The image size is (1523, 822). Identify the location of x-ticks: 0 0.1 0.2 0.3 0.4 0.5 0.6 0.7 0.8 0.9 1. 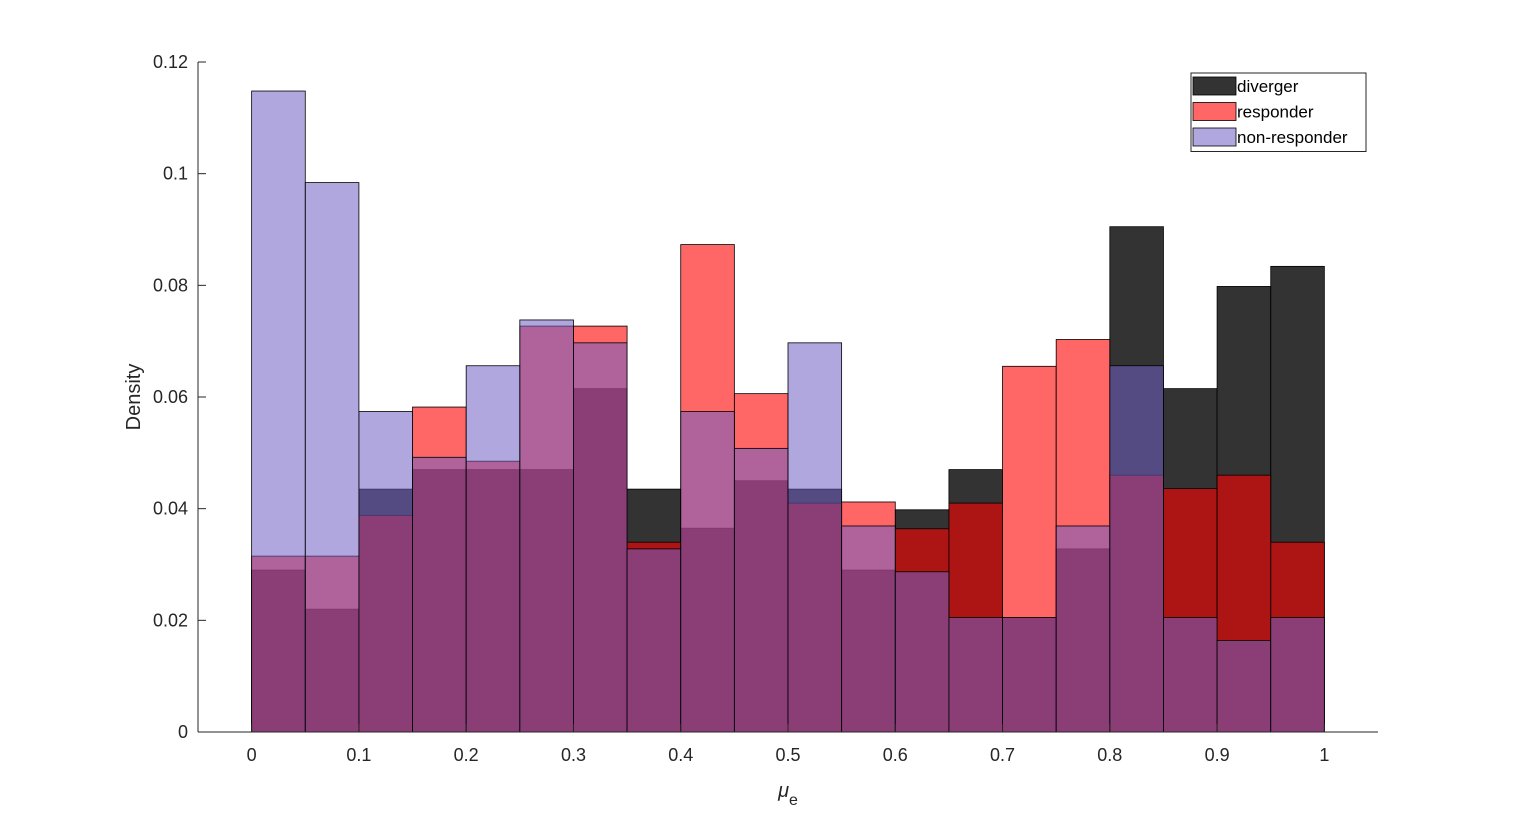
(788, 744).